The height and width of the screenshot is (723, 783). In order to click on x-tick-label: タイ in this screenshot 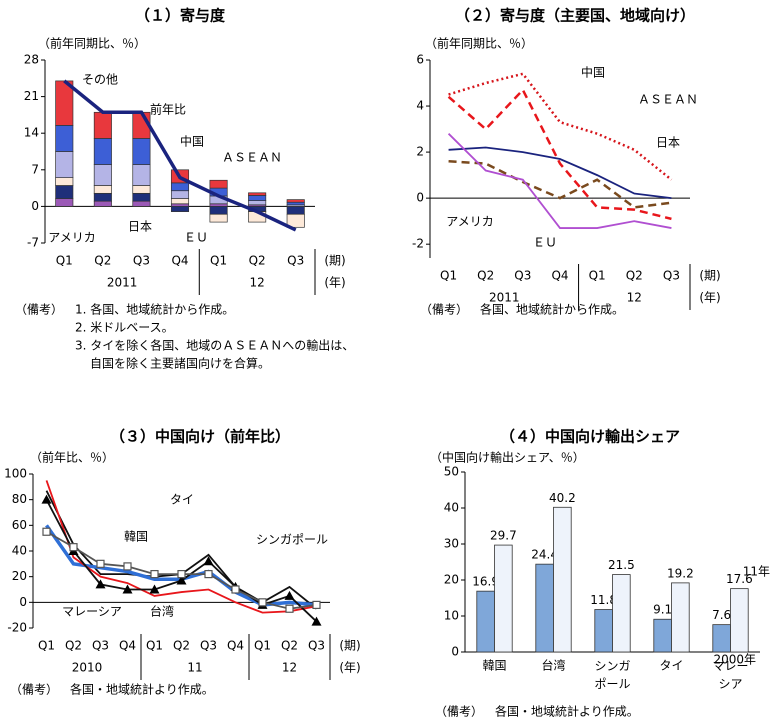, I will do `click(671, 666)`.